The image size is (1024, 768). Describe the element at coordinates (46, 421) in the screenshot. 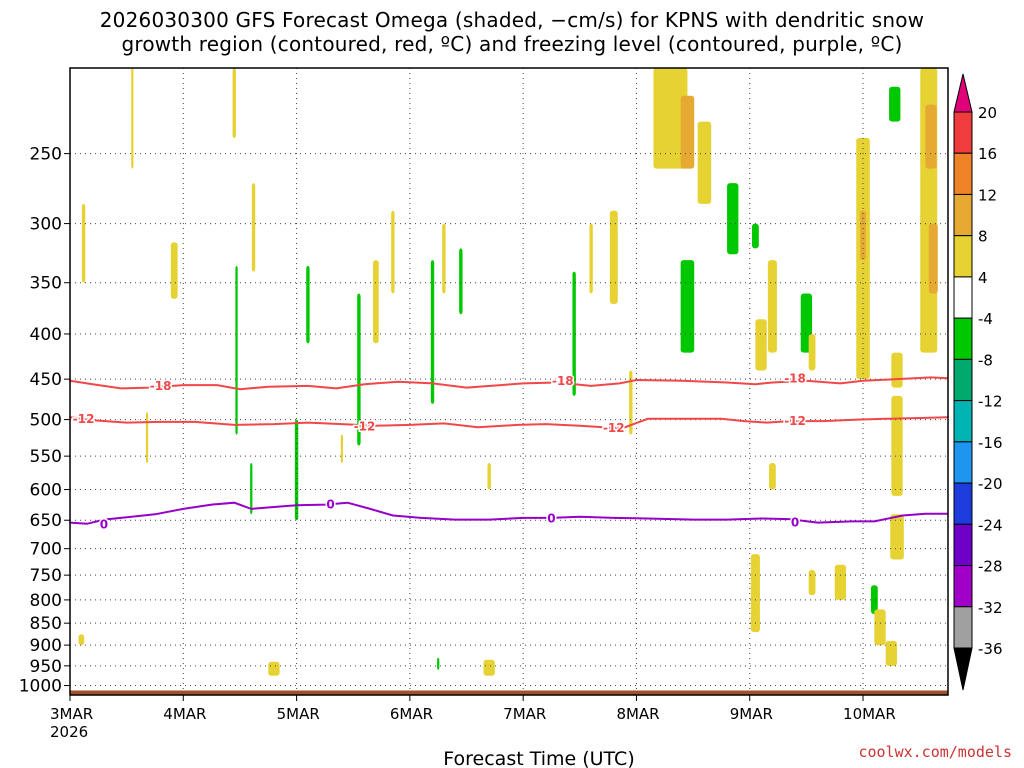

I see `y-tick-label: 500` at that location.